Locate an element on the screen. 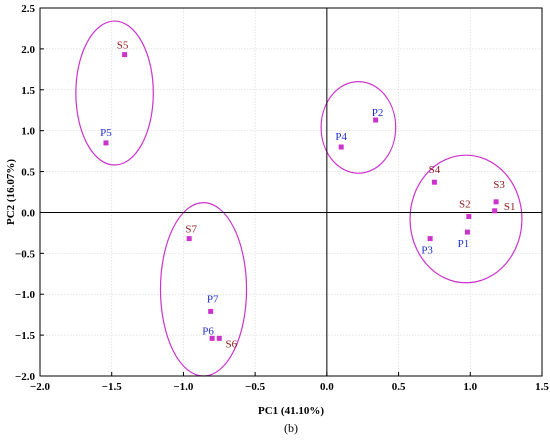 This screenshot has height=440, width=550. point-label-s7: S7 is located at coordinates (191, 230).